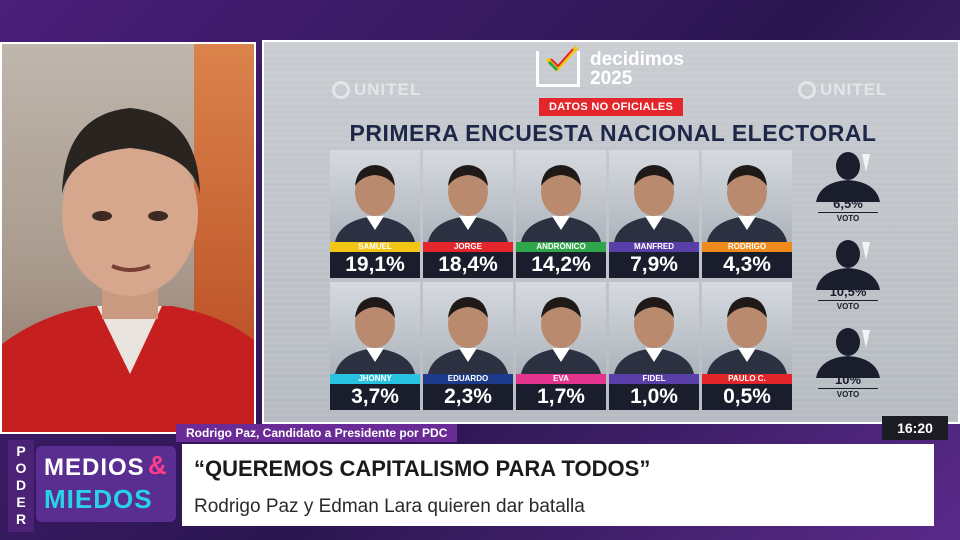  I want to click on watermark-left: UNITEL, so click(376, 90).